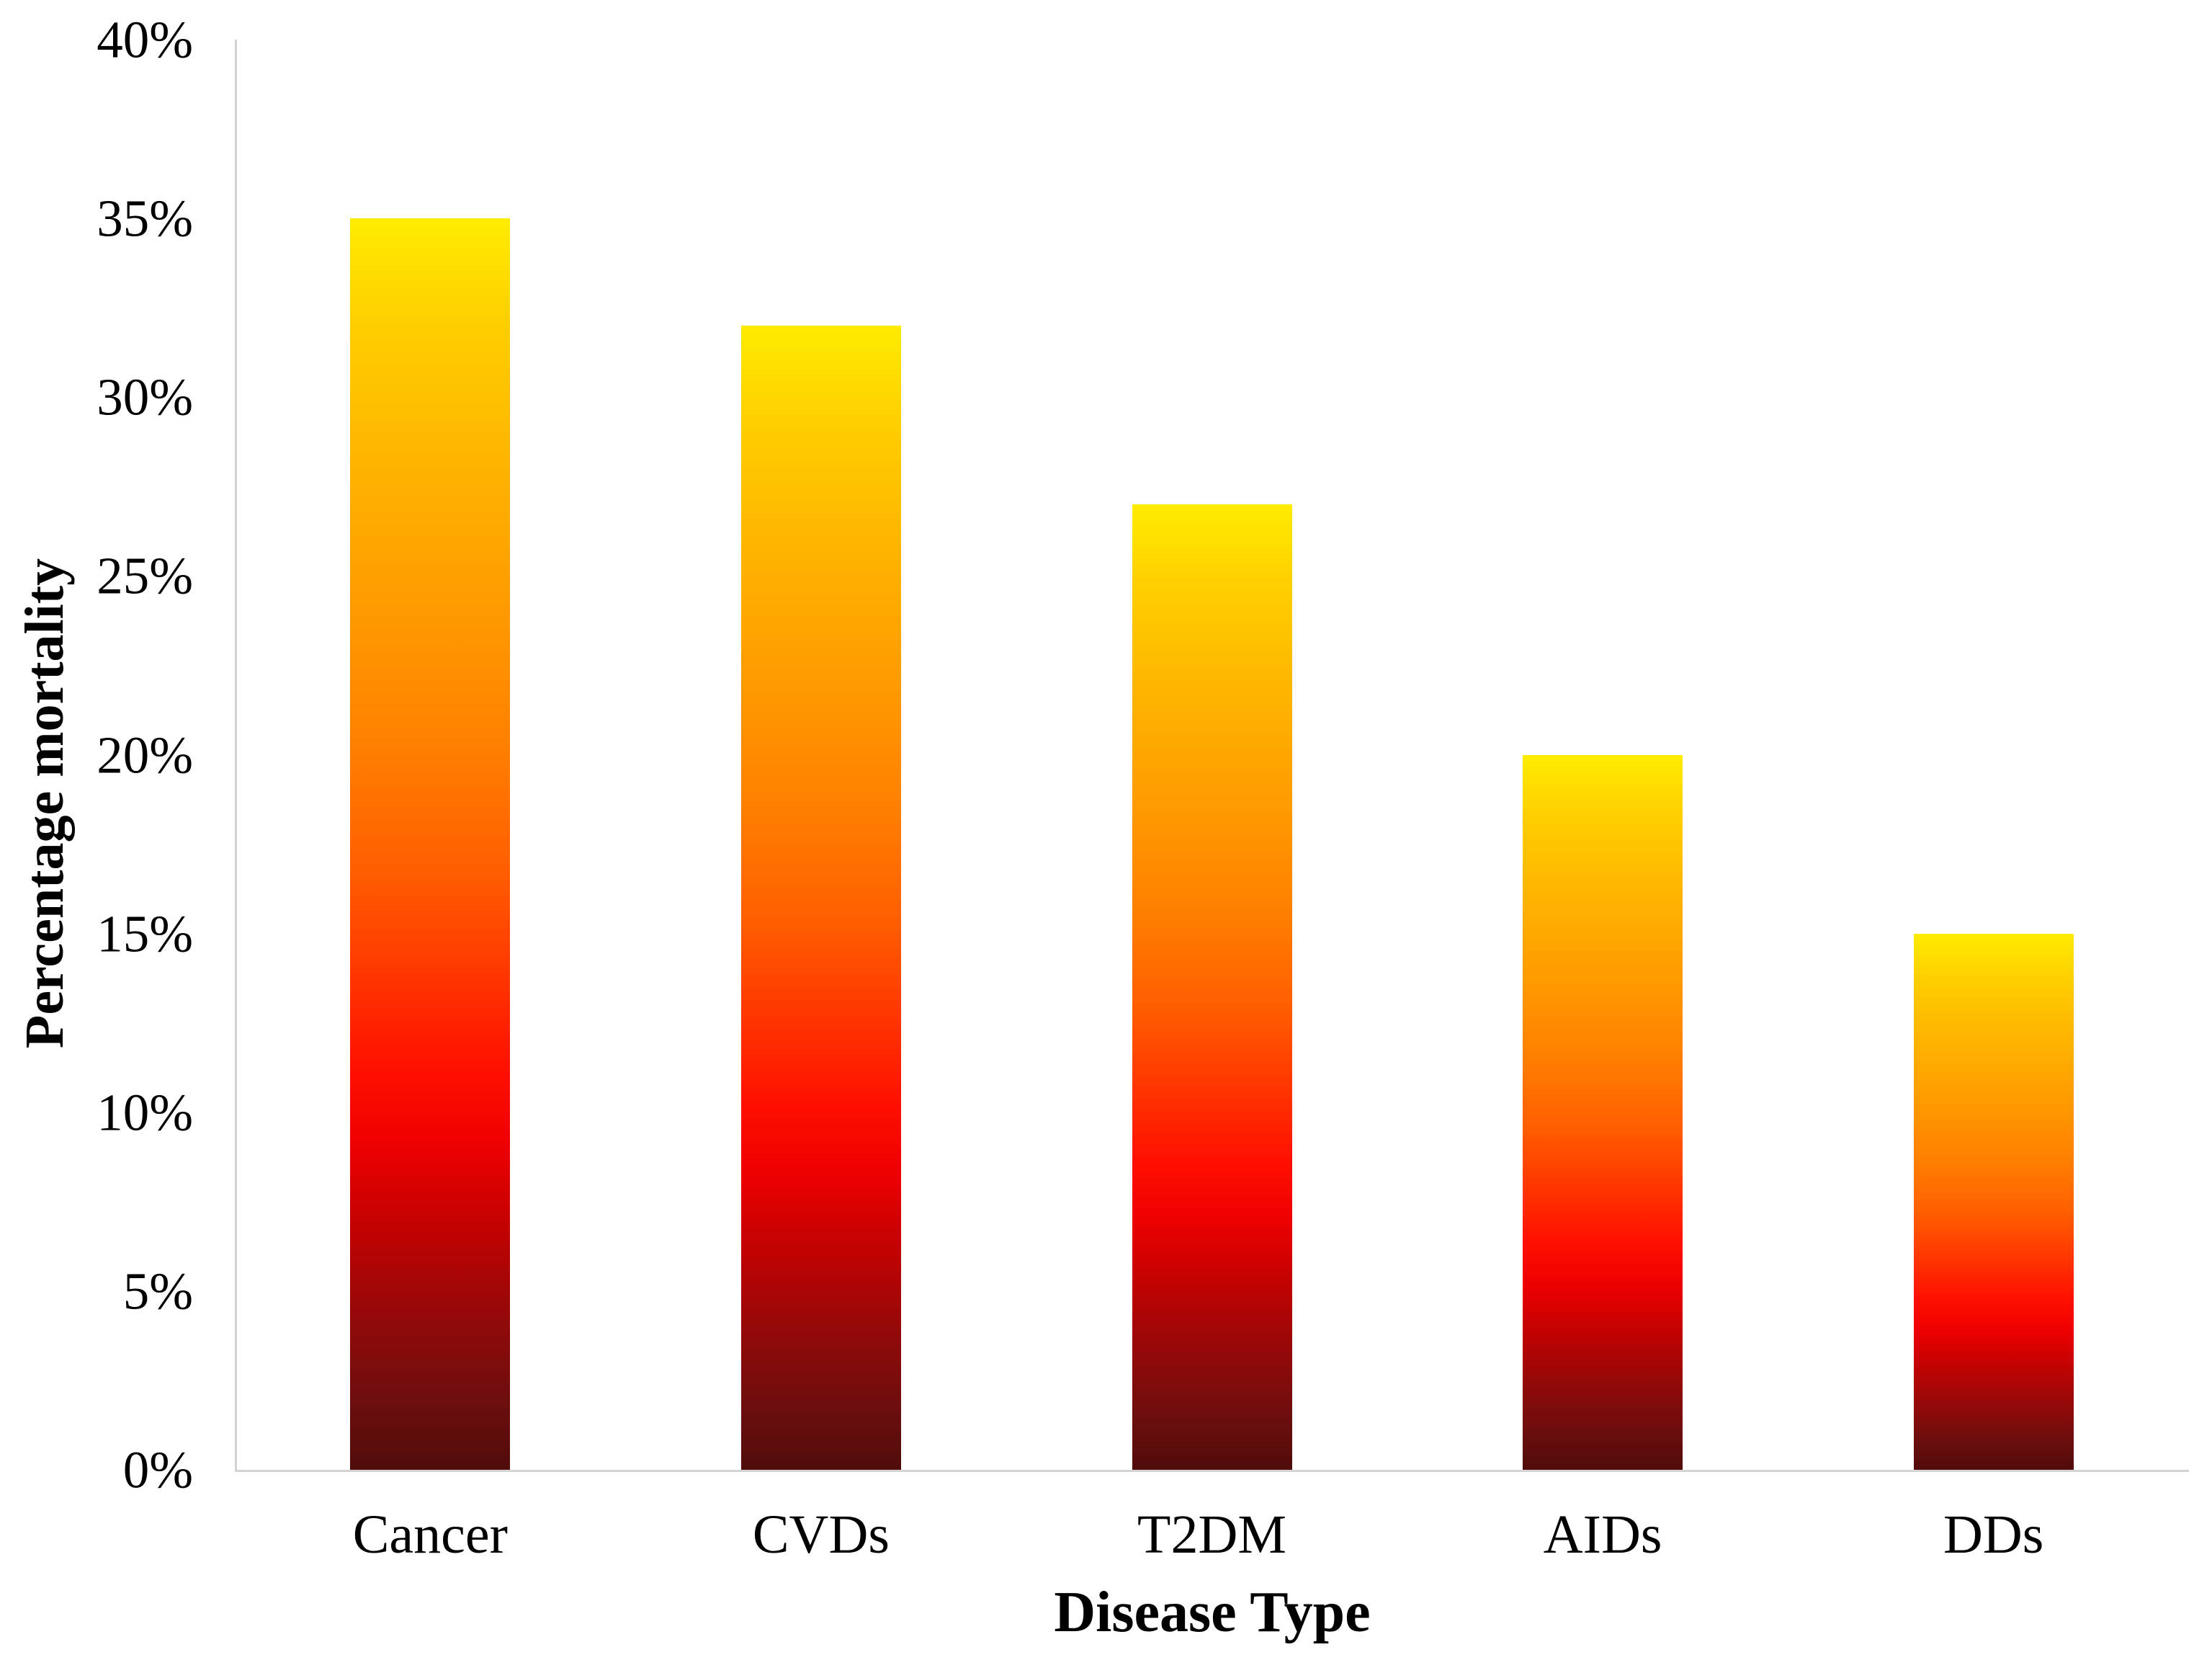 The image size is (2212, 1660). Describe the element at coordinates (430, 844) in the screenshot. I see `bar-cancer` at that location.